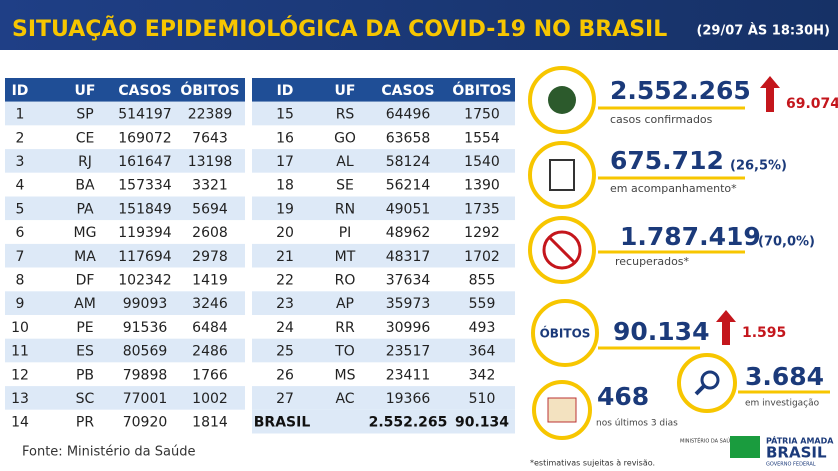  What do you see at coordinates (145, 352) in the screenshot?
I see `cell: 80569` at bounding box center [145, 352].